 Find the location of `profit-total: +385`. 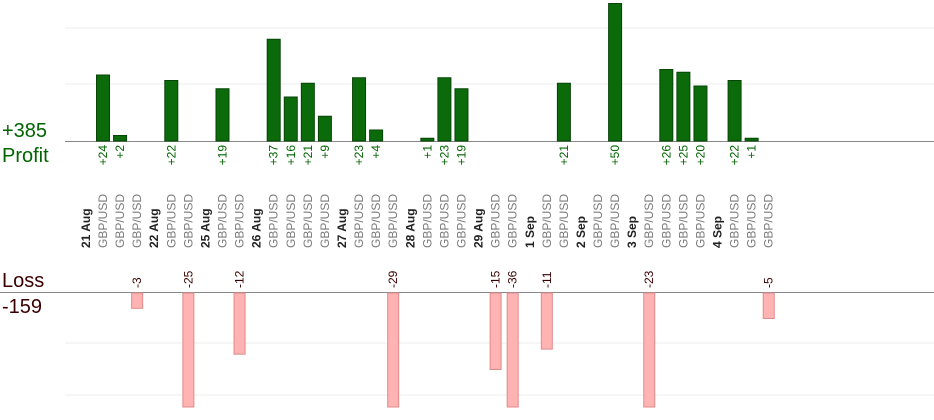

profit-total: +385 is located at coordinates (25, 131).